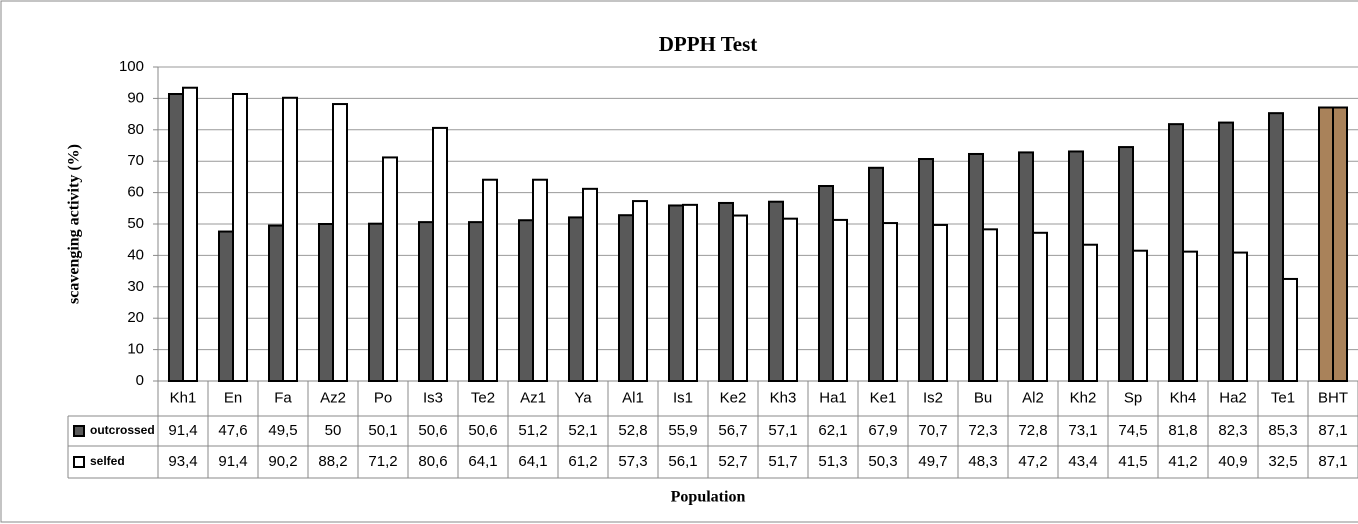 The height and width of the screenshot is (524, 1358). I want to click on table-value: 56,1, so click(682, 461).